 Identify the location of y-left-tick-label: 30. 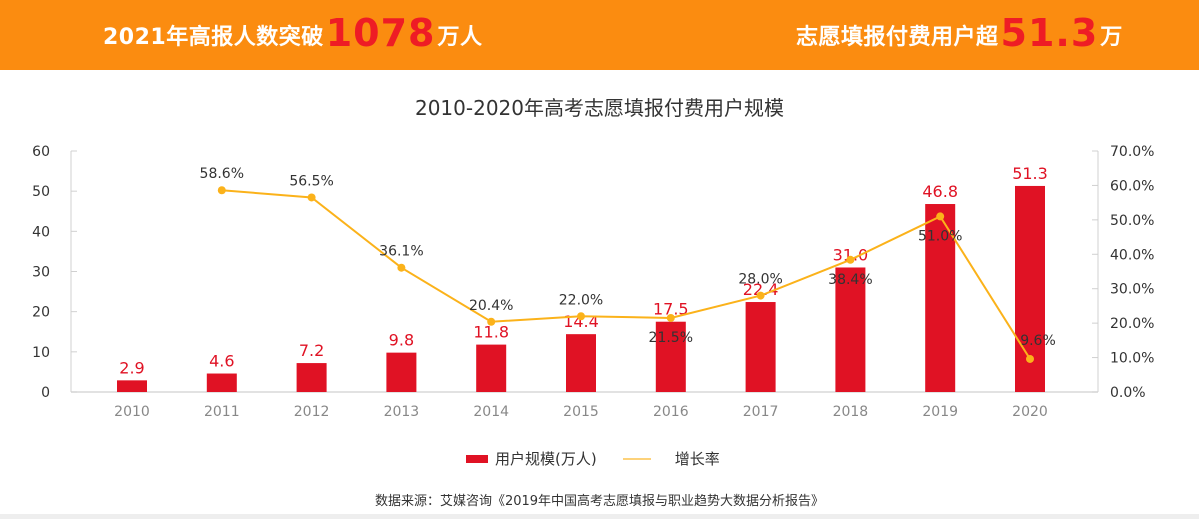
(41, 273).